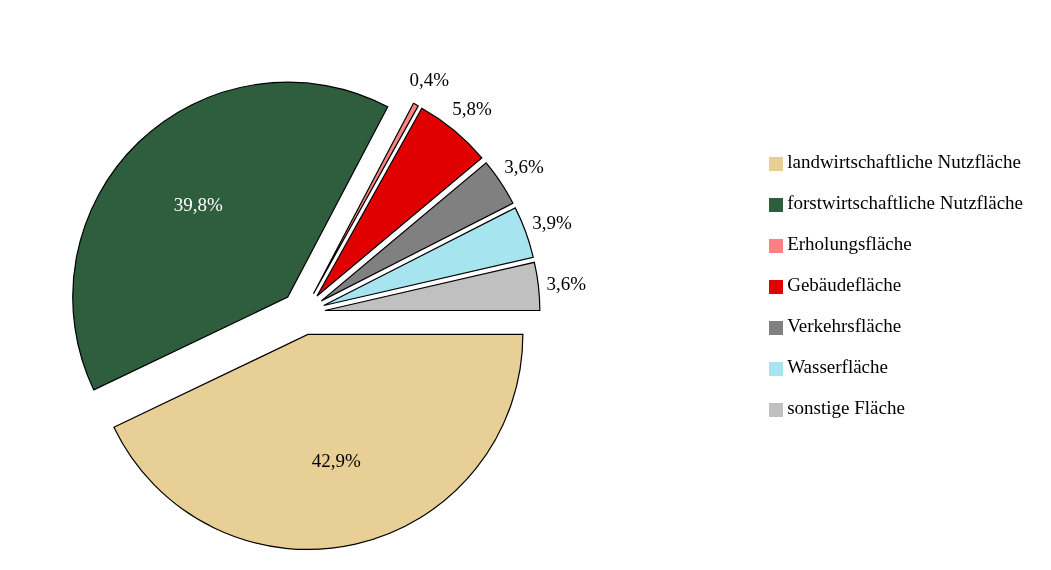 The height and width of the screenshot is (570, 1051). I want to click on legend-label: Erholungsfläche, so click(849, 243).